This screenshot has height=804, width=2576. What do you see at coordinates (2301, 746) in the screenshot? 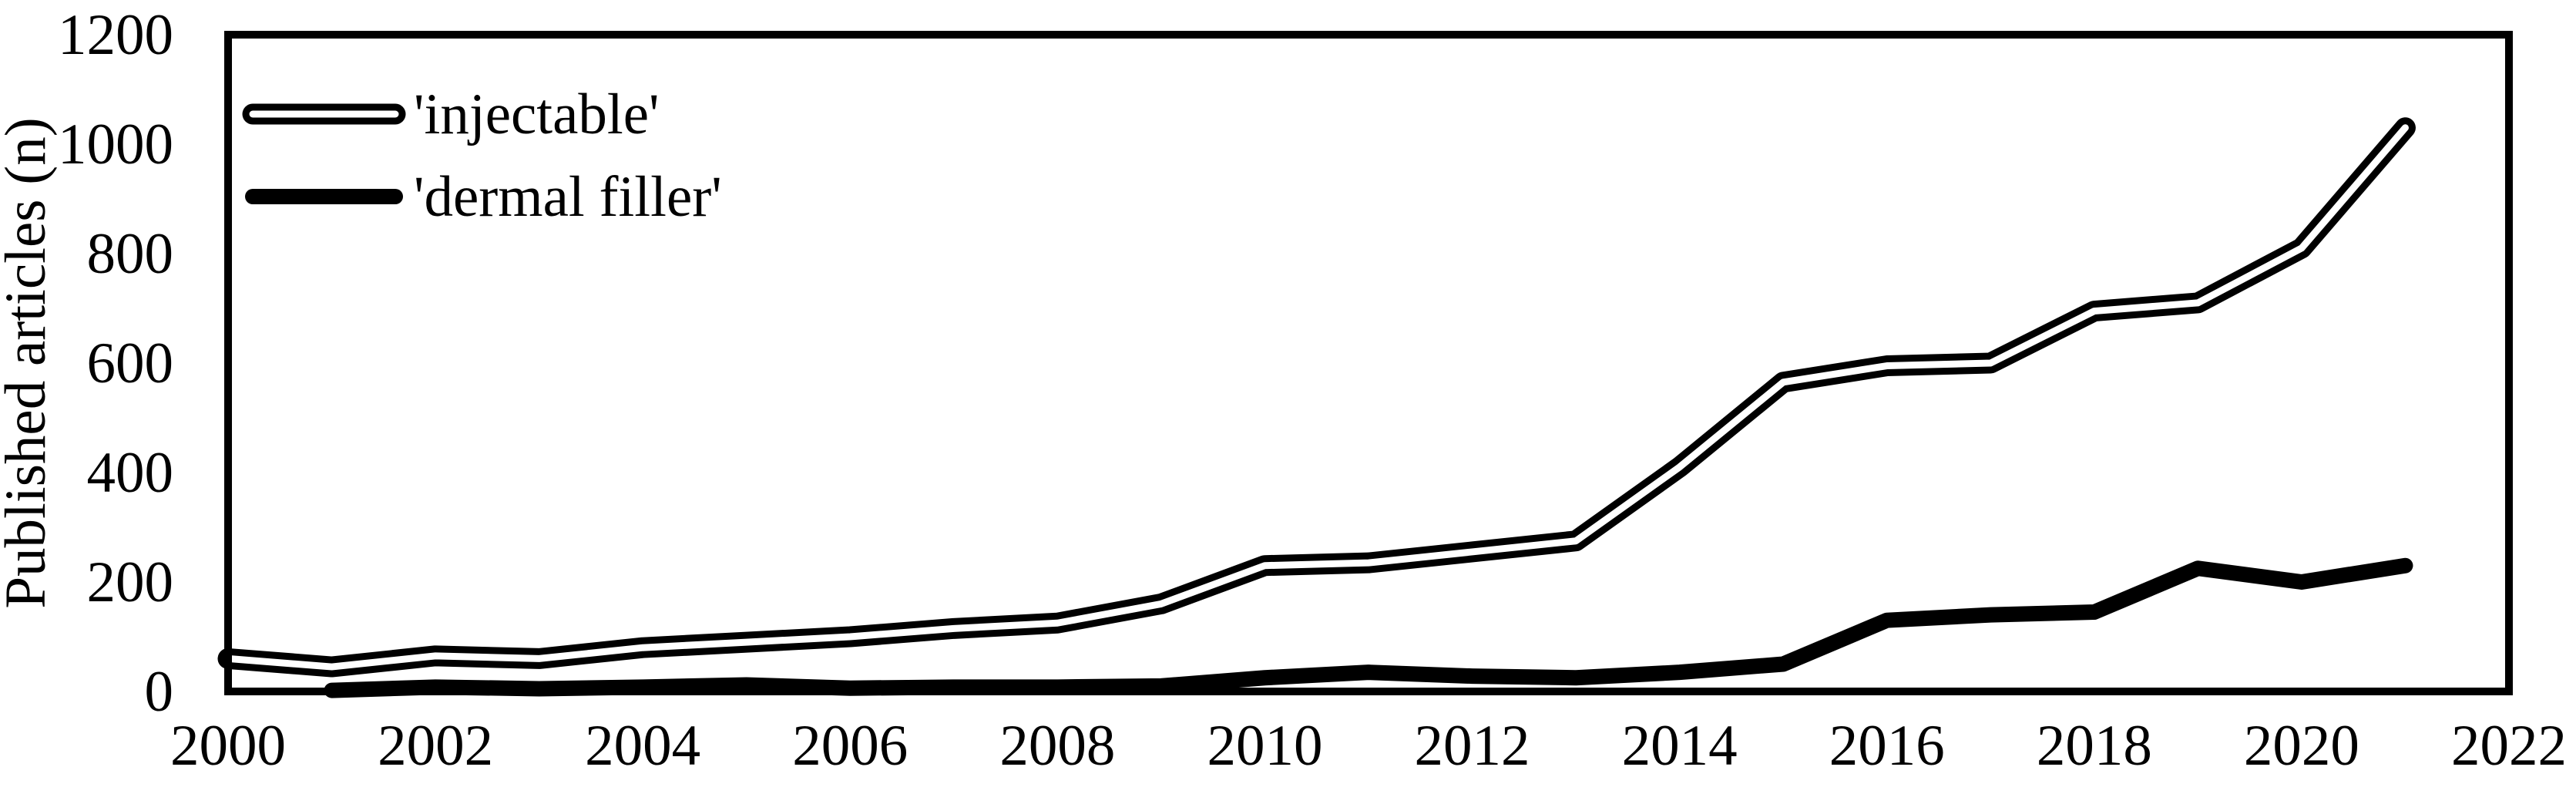
I see `x-tick-label: 2020` at bounding box center [2301, 746].